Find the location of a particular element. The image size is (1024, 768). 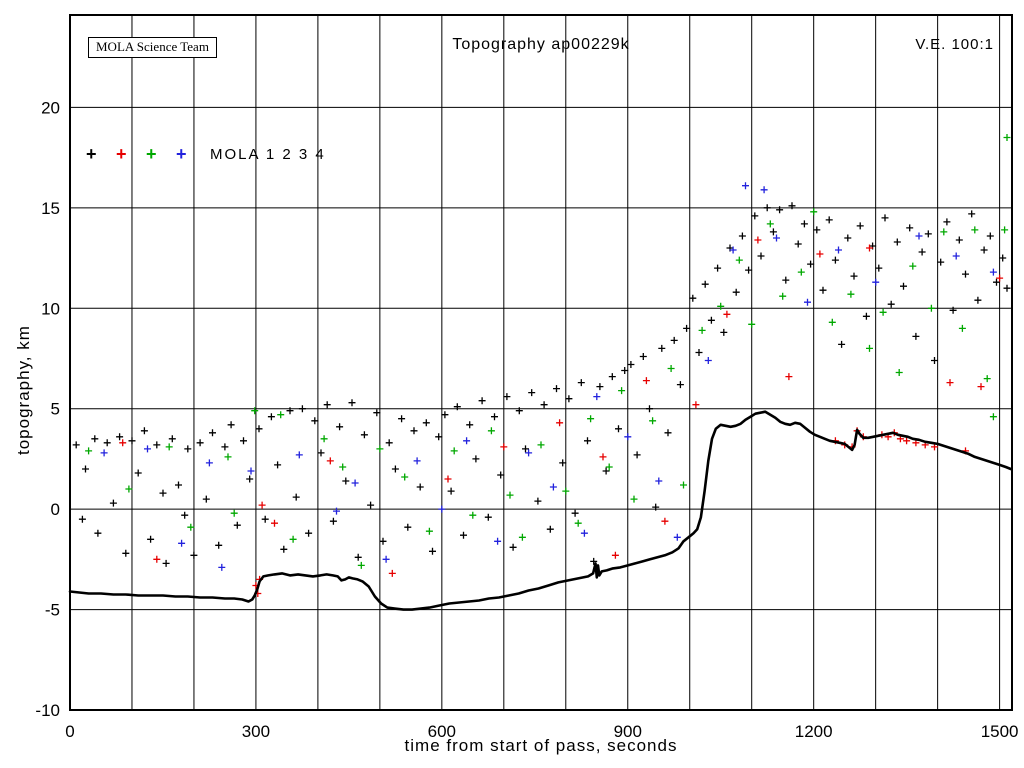

y-tick-label: 15 is located at coordinates (50, 208).